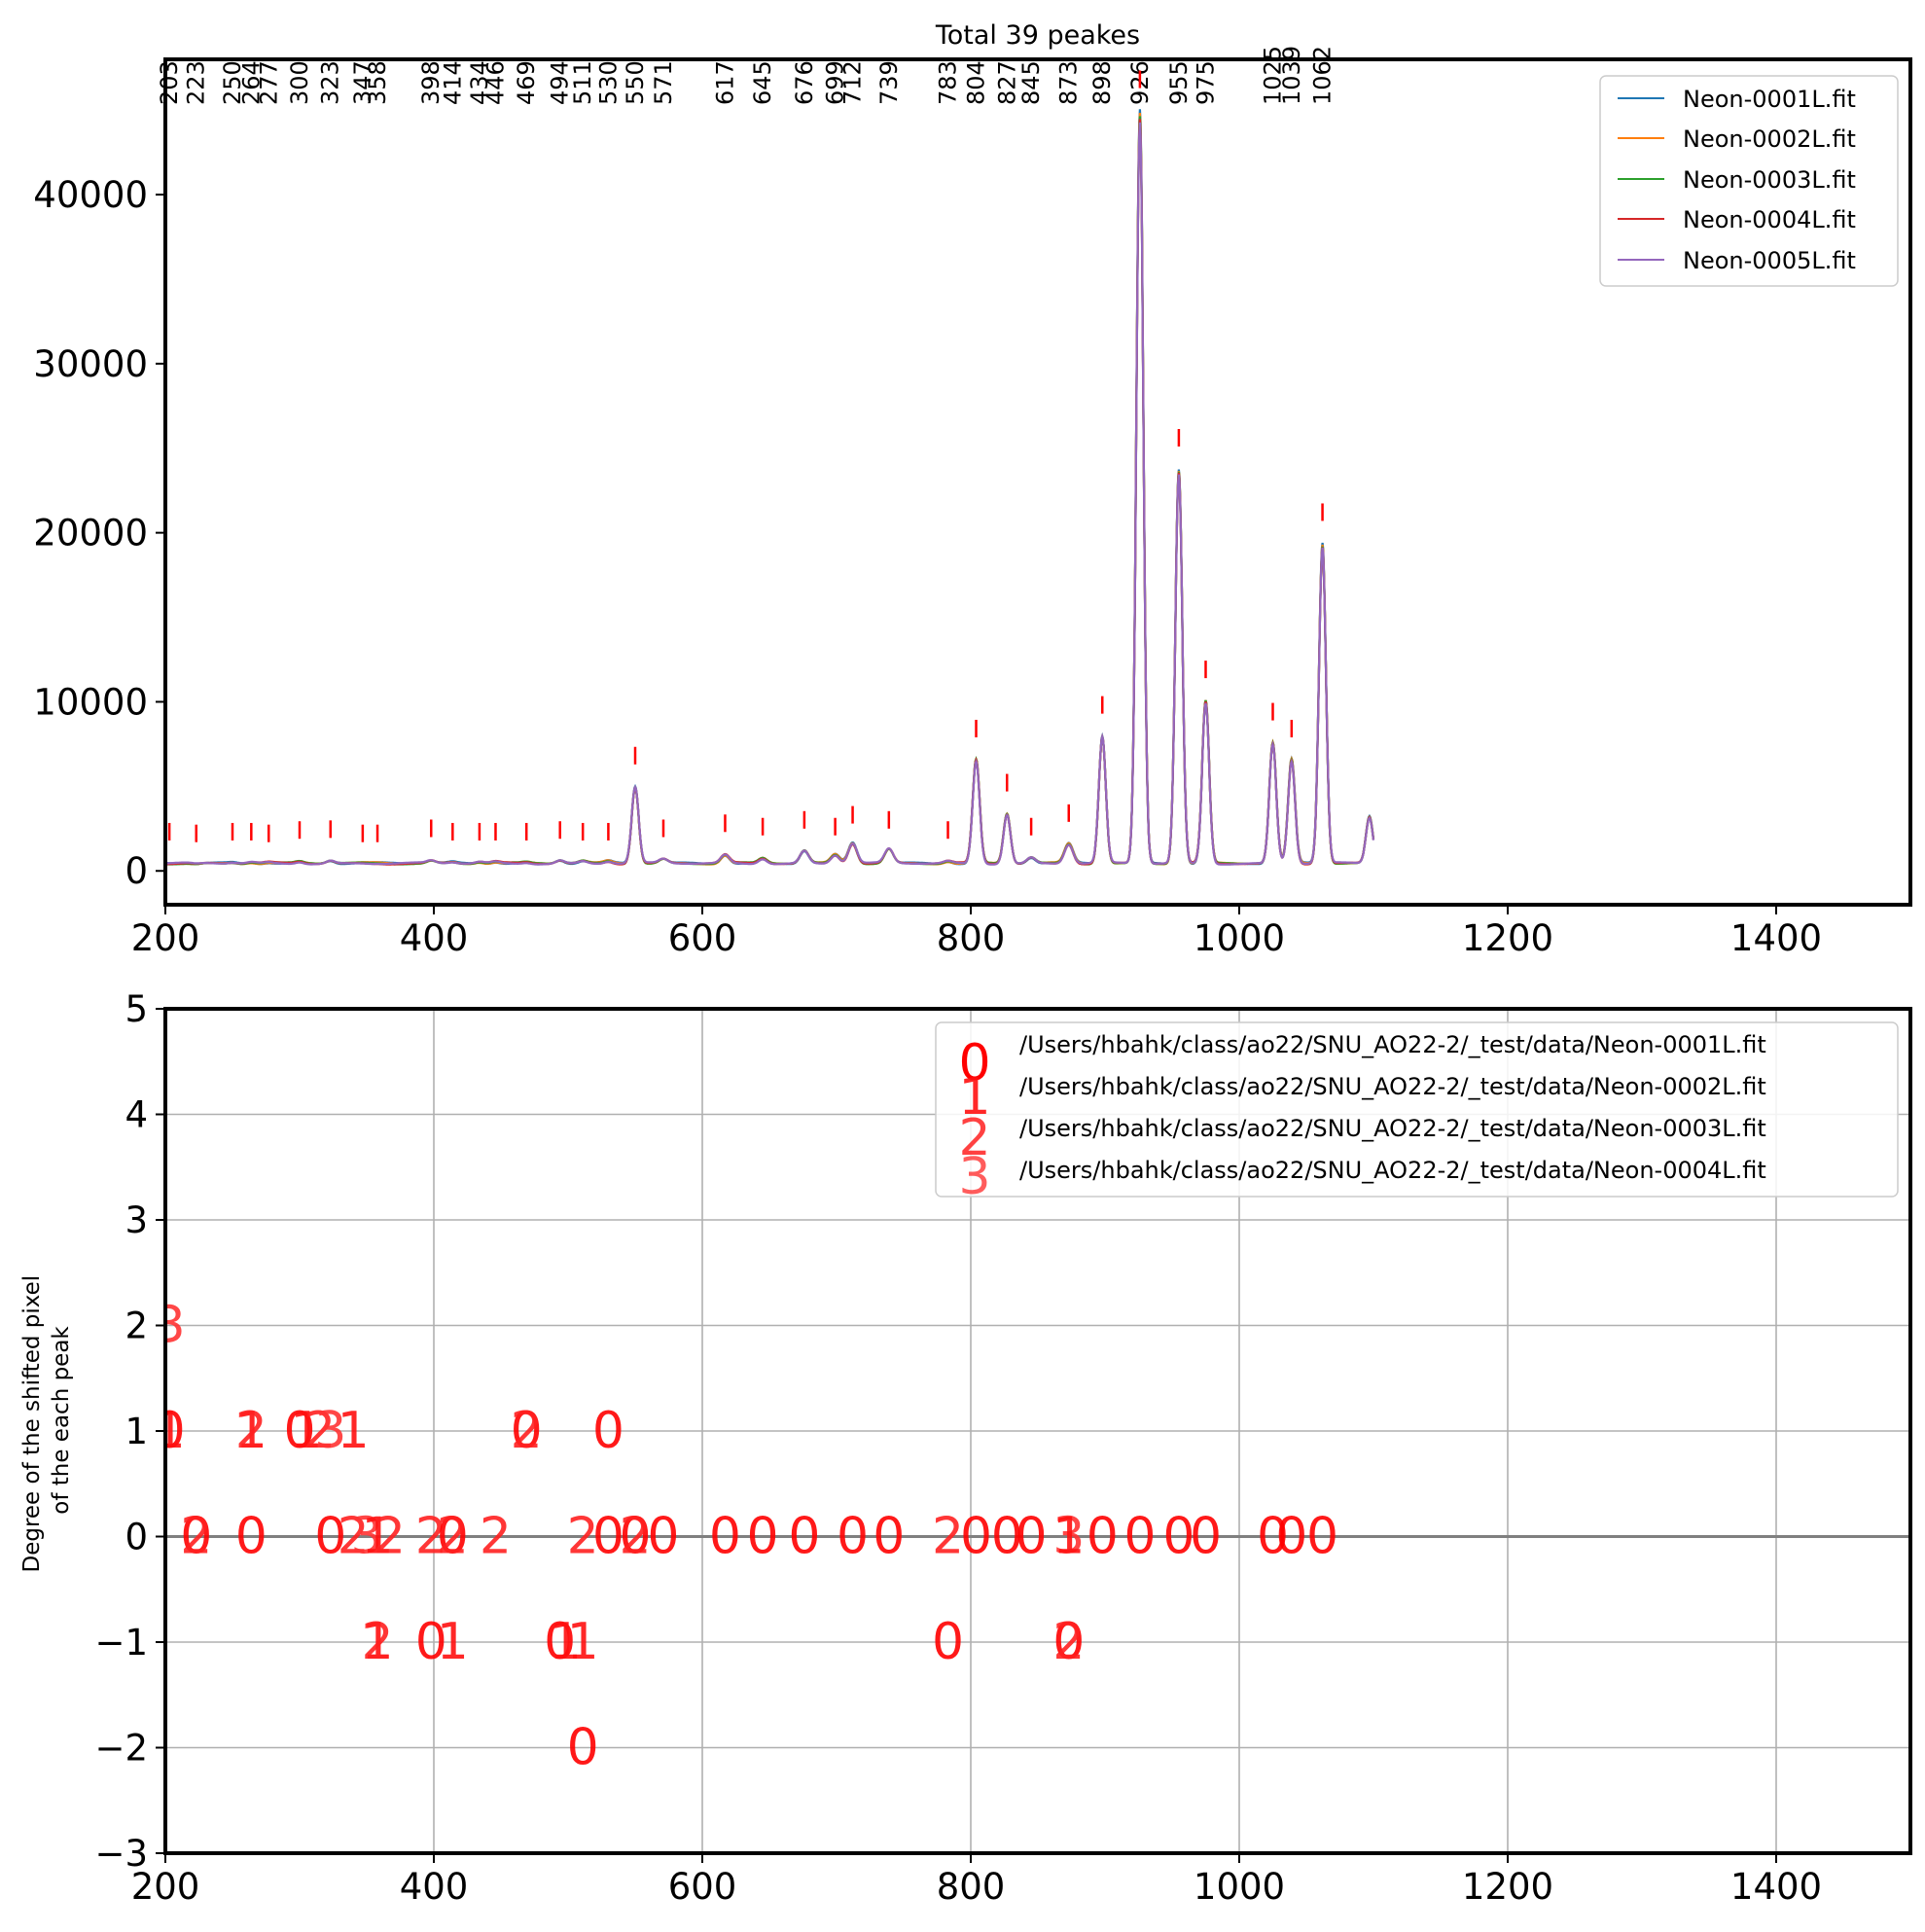  I want to click on y-axis-ticks: −3 −2 −1 0 1 2 3 4 5, so click(129, 1431).